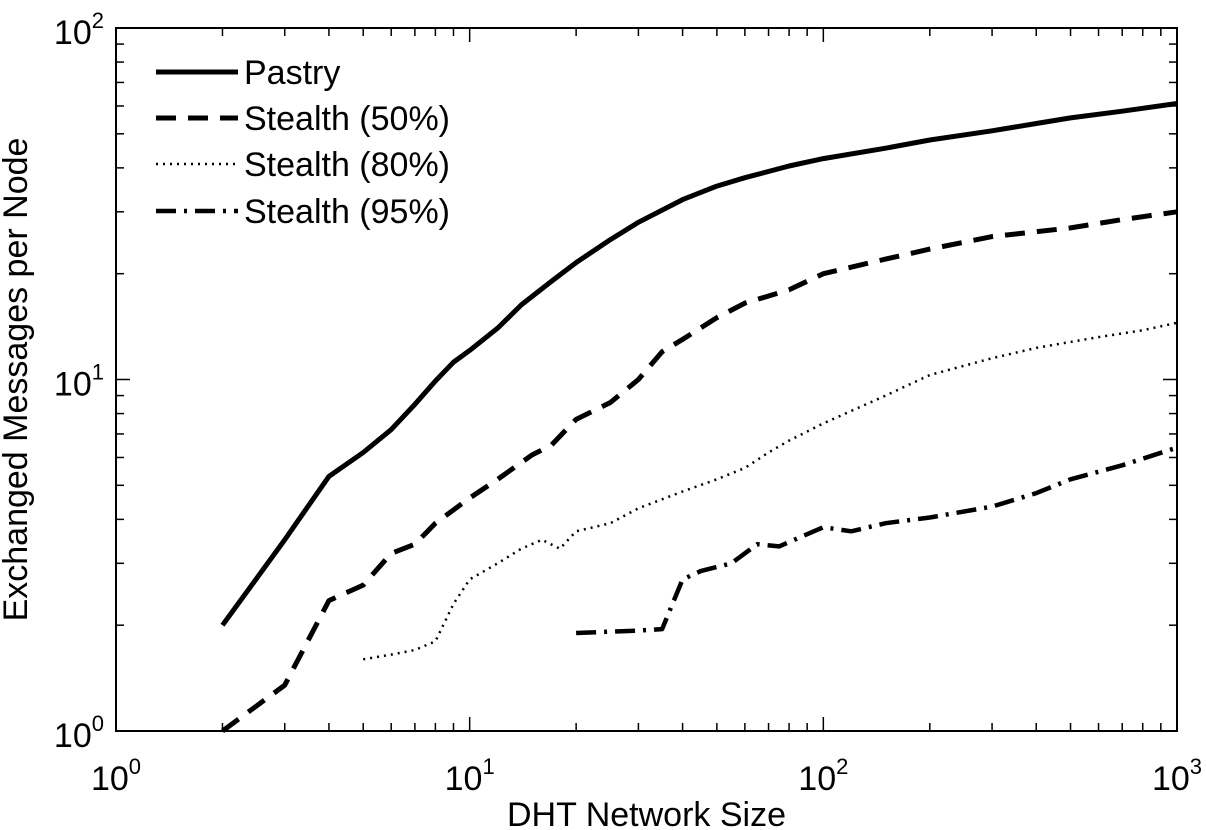 This screenshot has width=1206, height=830. I want to click on x-tick-label: 10³, so click(1177, 776).